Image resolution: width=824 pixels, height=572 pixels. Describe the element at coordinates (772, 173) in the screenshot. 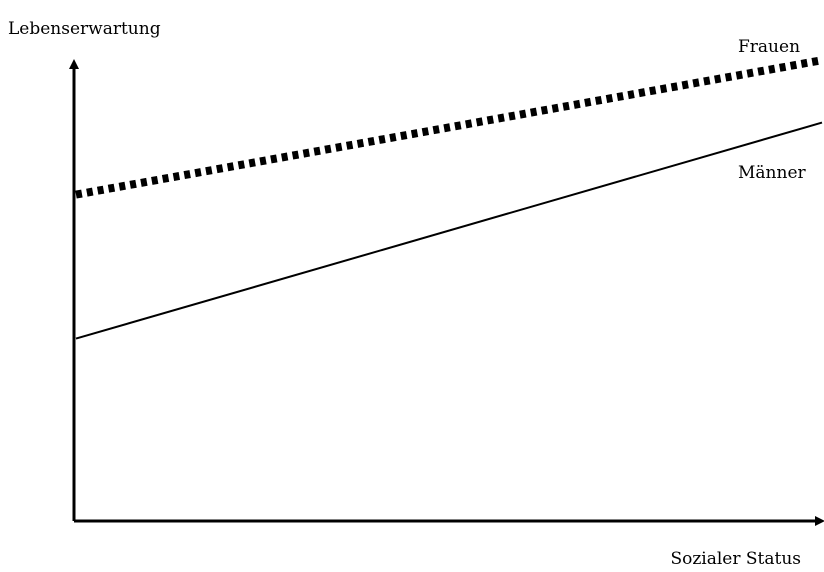

I see `series-label-maenner: Männer` at that location.